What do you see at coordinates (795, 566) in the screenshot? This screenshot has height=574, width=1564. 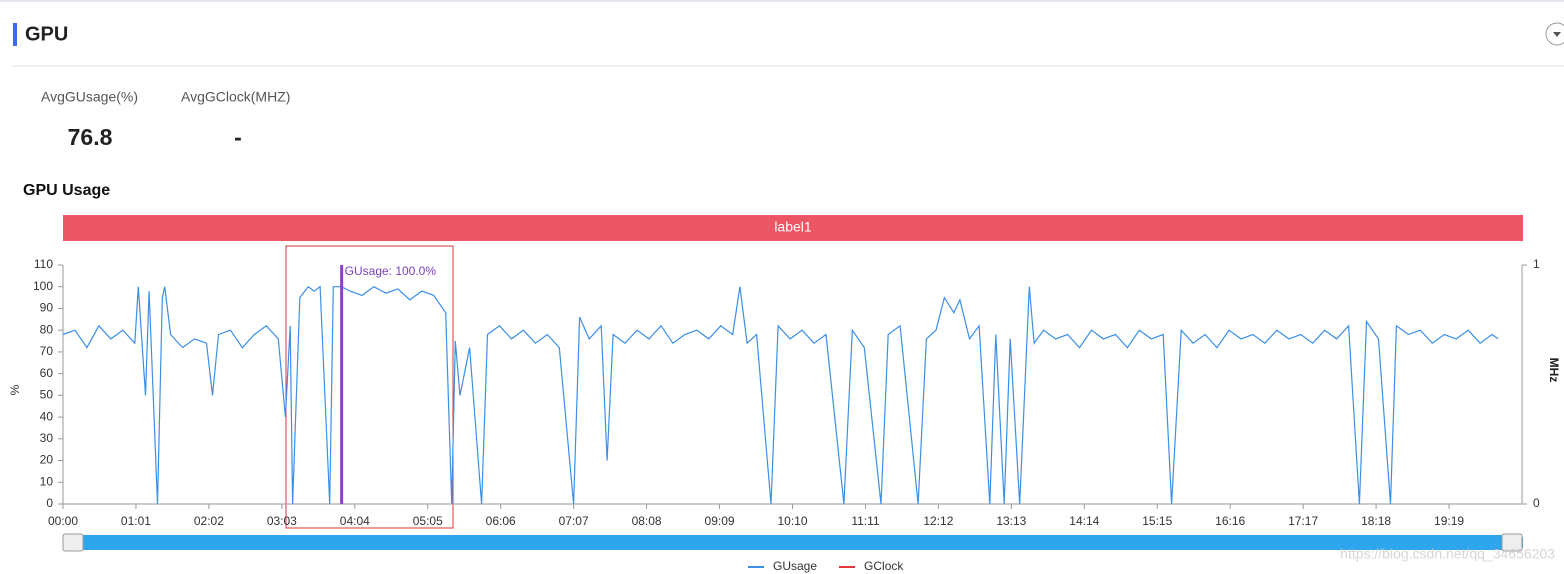 I see `legend-label: GUsage` at bounding box center [795, 566].